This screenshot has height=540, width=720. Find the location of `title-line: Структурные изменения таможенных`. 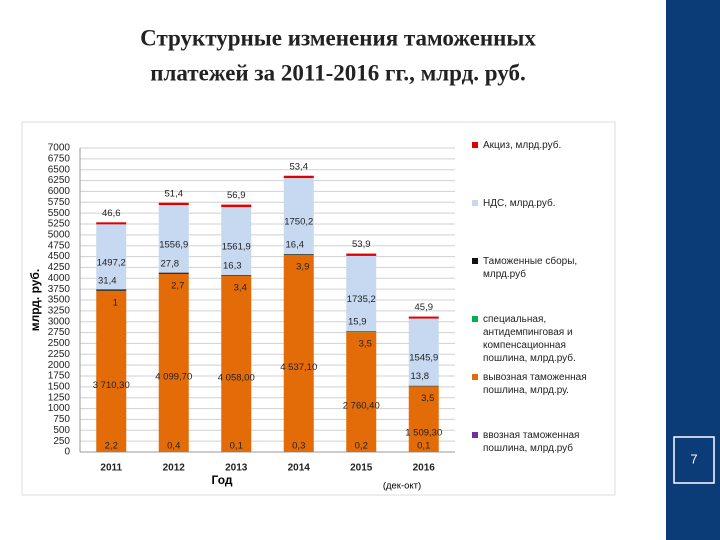

title-line: Структурные изменения таможенных is located at coordinates (338, 37).